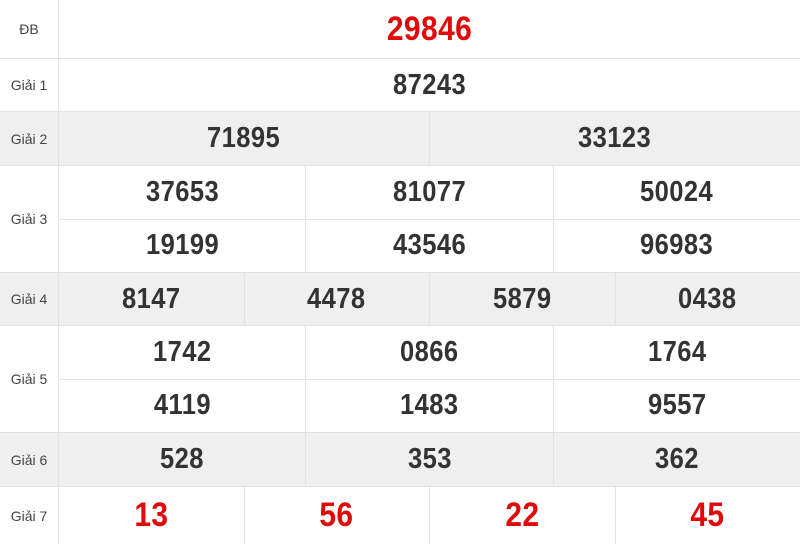  I want to click on number-line: 1742 0866 1764, so click(429, 352).